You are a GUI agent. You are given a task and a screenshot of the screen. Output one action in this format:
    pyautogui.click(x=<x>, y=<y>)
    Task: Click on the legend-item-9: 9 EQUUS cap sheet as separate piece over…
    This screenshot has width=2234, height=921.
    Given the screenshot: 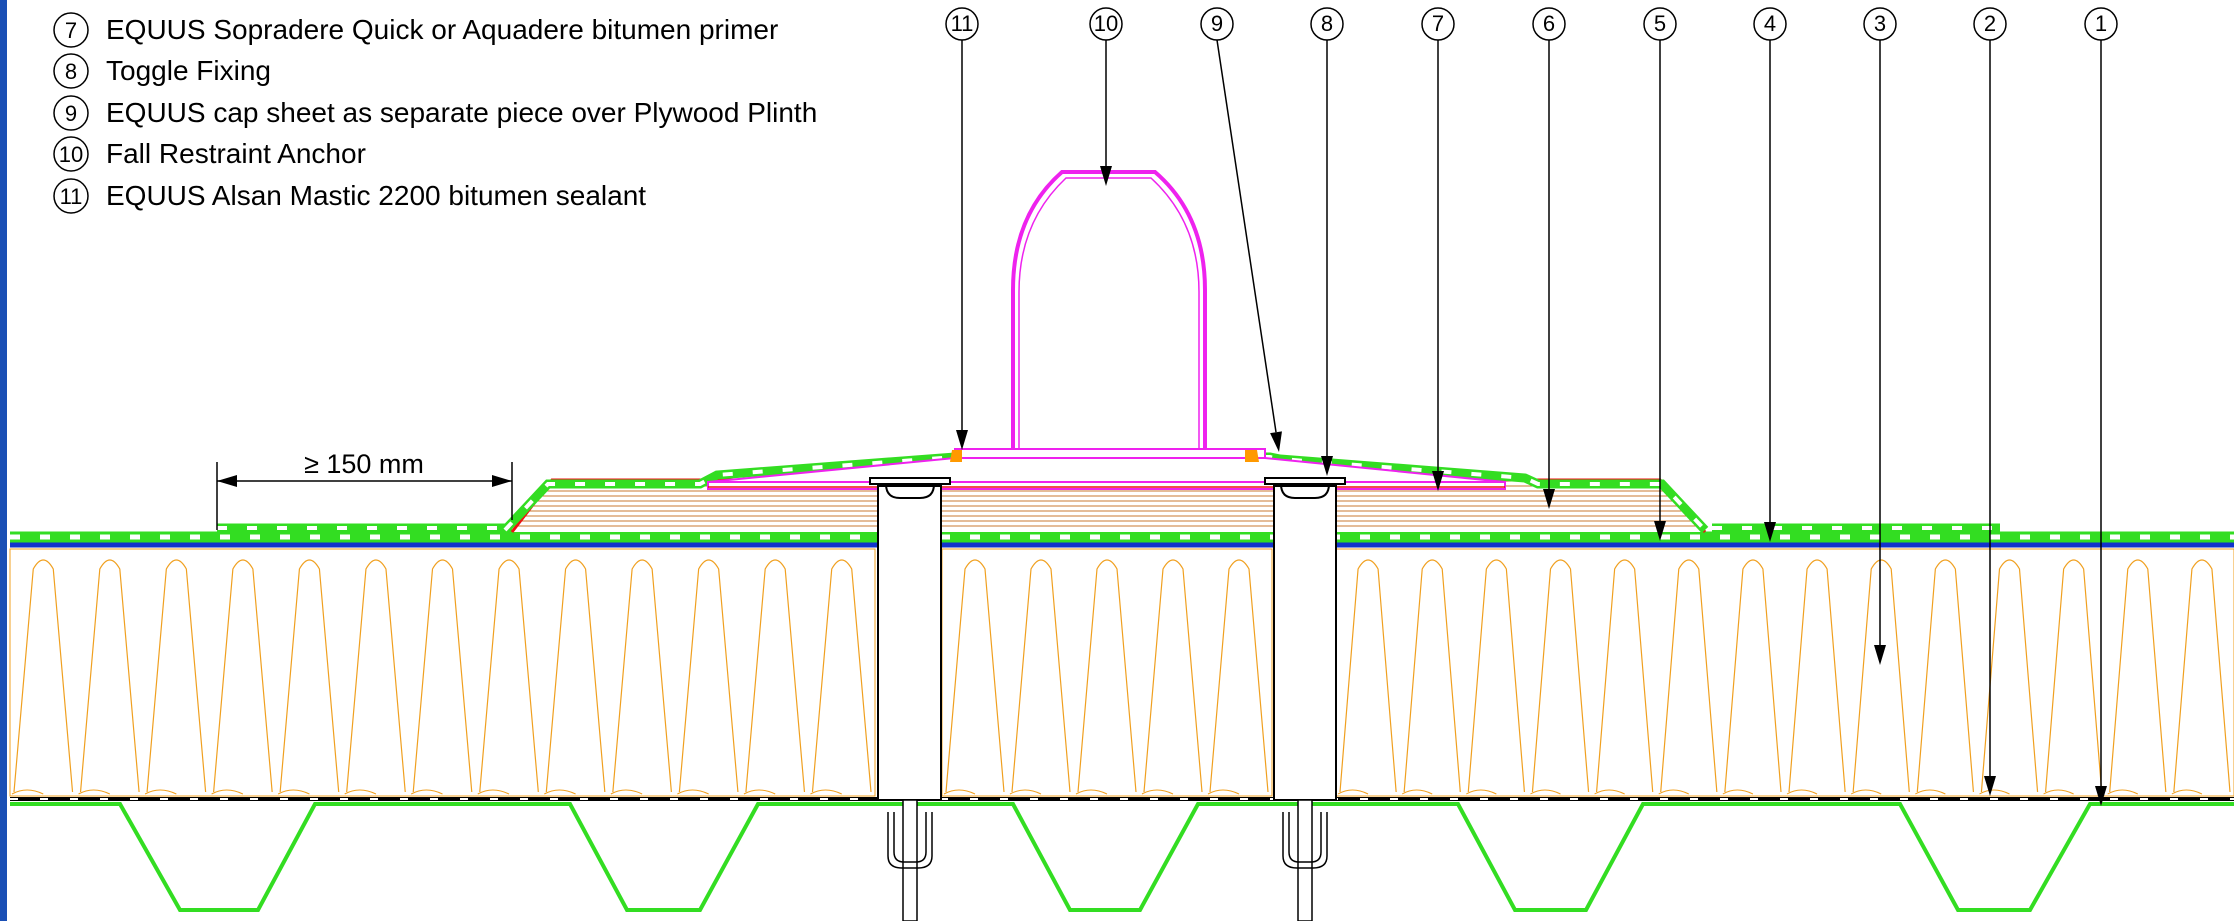 What is the action you would take?
    pyautogui.click(x=435, y=113)
    